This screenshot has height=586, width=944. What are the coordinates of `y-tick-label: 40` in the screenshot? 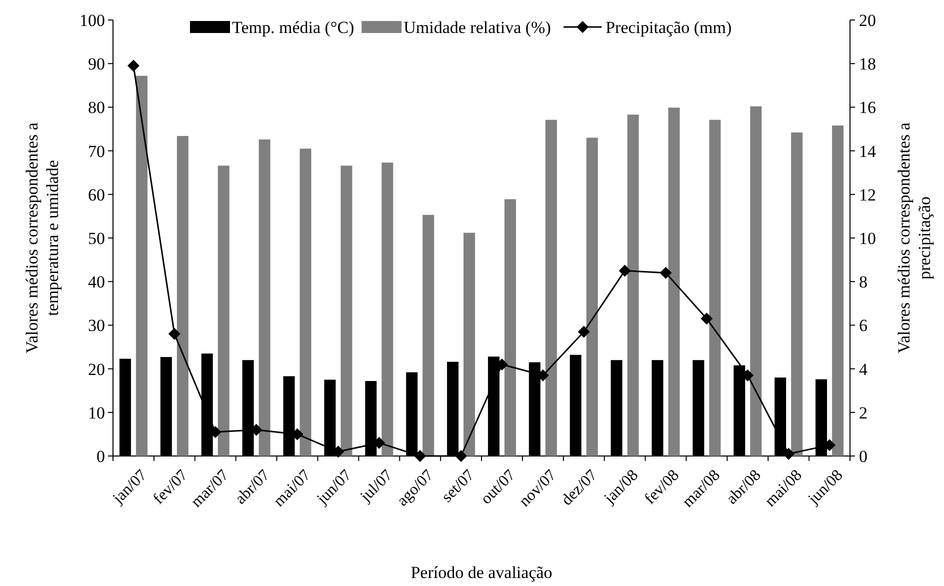 It's located at (96, 282).